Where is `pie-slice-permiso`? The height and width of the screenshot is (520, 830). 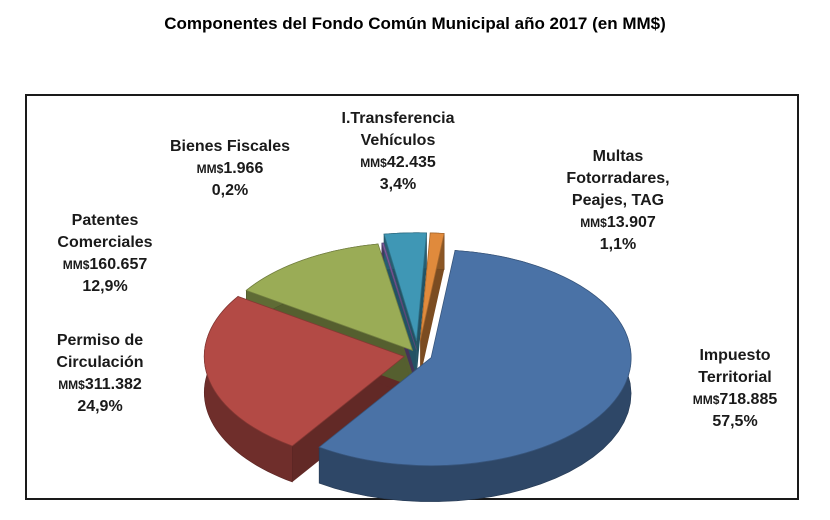
pie-slice-permiso is located at coordinates (304, 371).